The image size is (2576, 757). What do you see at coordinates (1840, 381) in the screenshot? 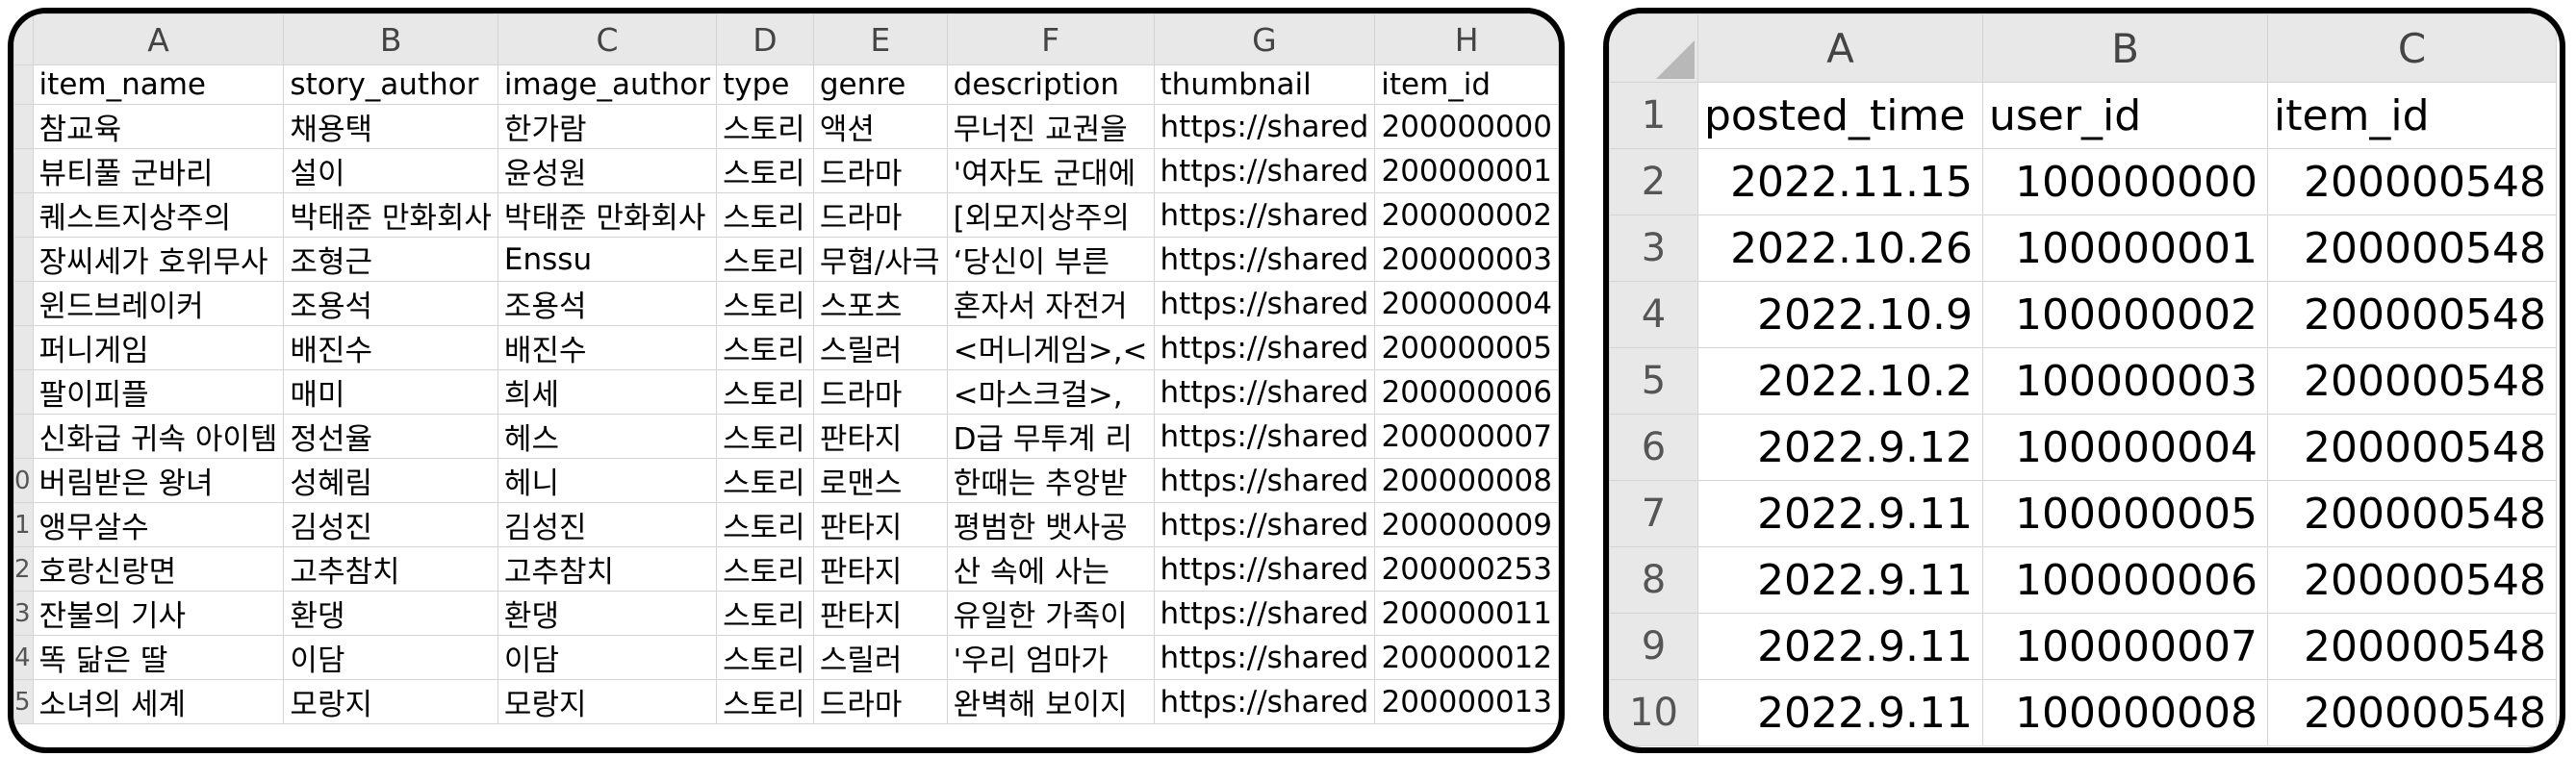
I see `cell: 2022.10.2` at bounding box center [1840, 381].